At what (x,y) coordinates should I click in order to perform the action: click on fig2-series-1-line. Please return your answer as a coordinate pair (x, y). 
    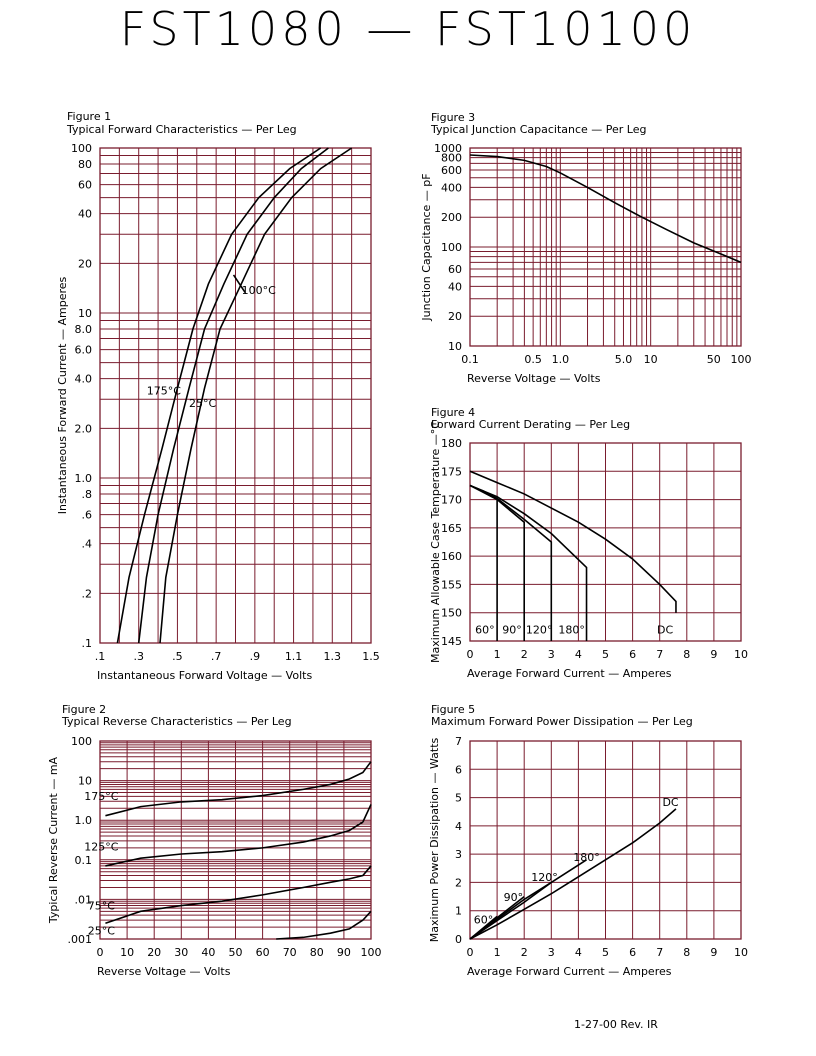
    Looking at the image, I should click on (238, 835).